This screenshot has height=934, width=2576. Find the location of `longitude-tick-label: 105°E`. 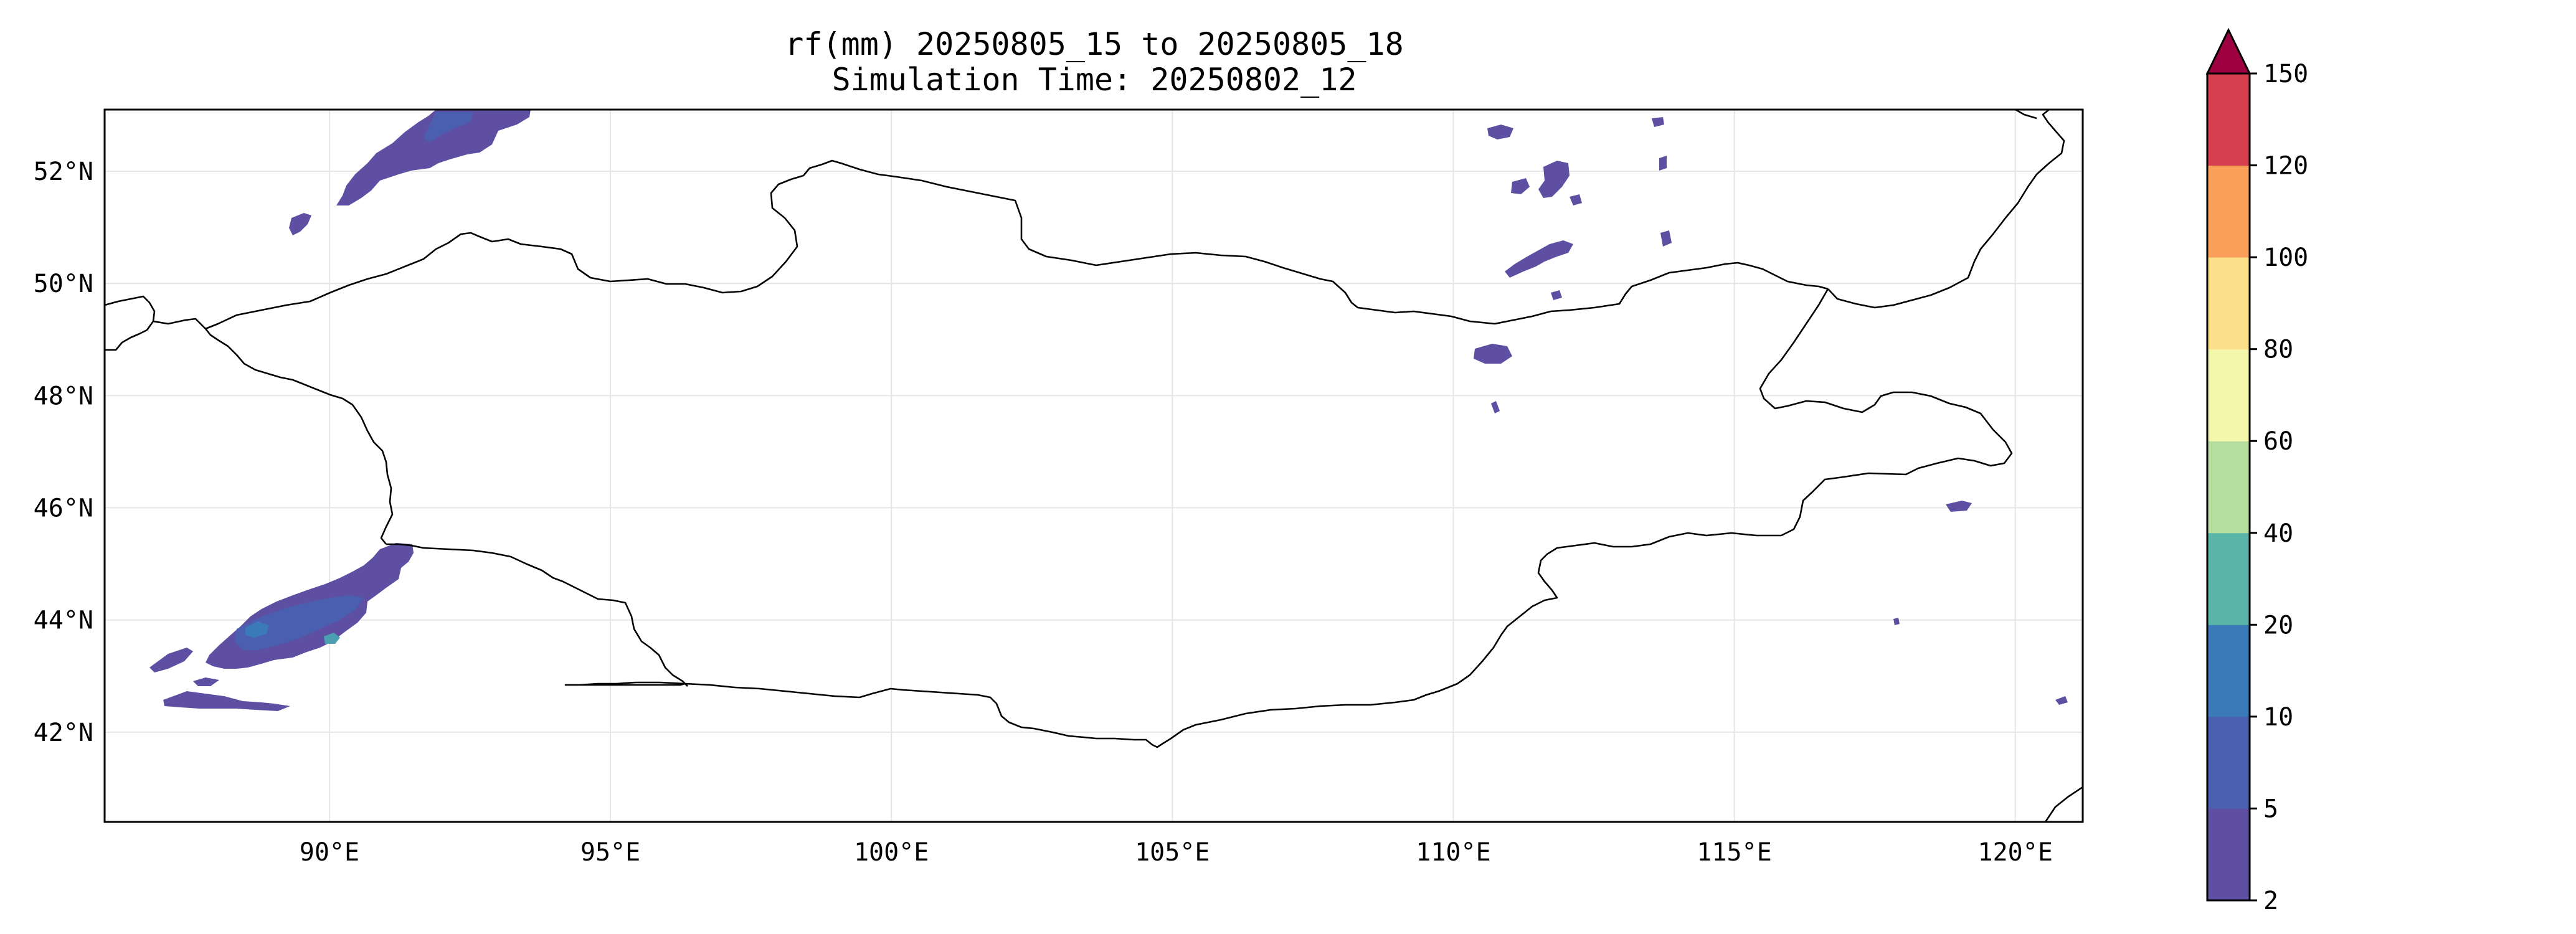

longitude-tick-label: 105°E is located at coordinates (1172, 852).